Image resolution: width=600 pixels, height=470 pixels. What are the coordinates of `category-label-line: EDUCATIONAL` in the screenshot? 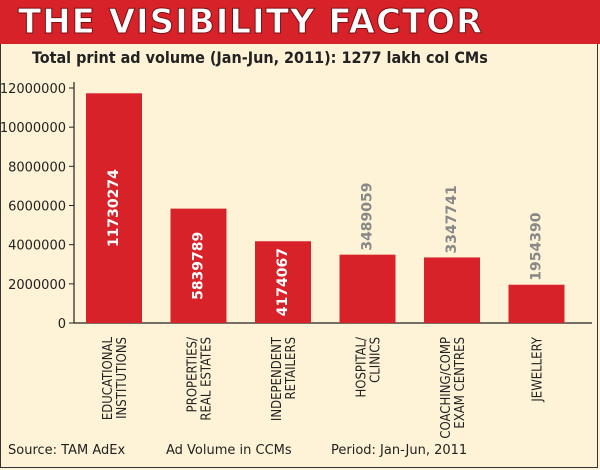 It's located at (108, 379).